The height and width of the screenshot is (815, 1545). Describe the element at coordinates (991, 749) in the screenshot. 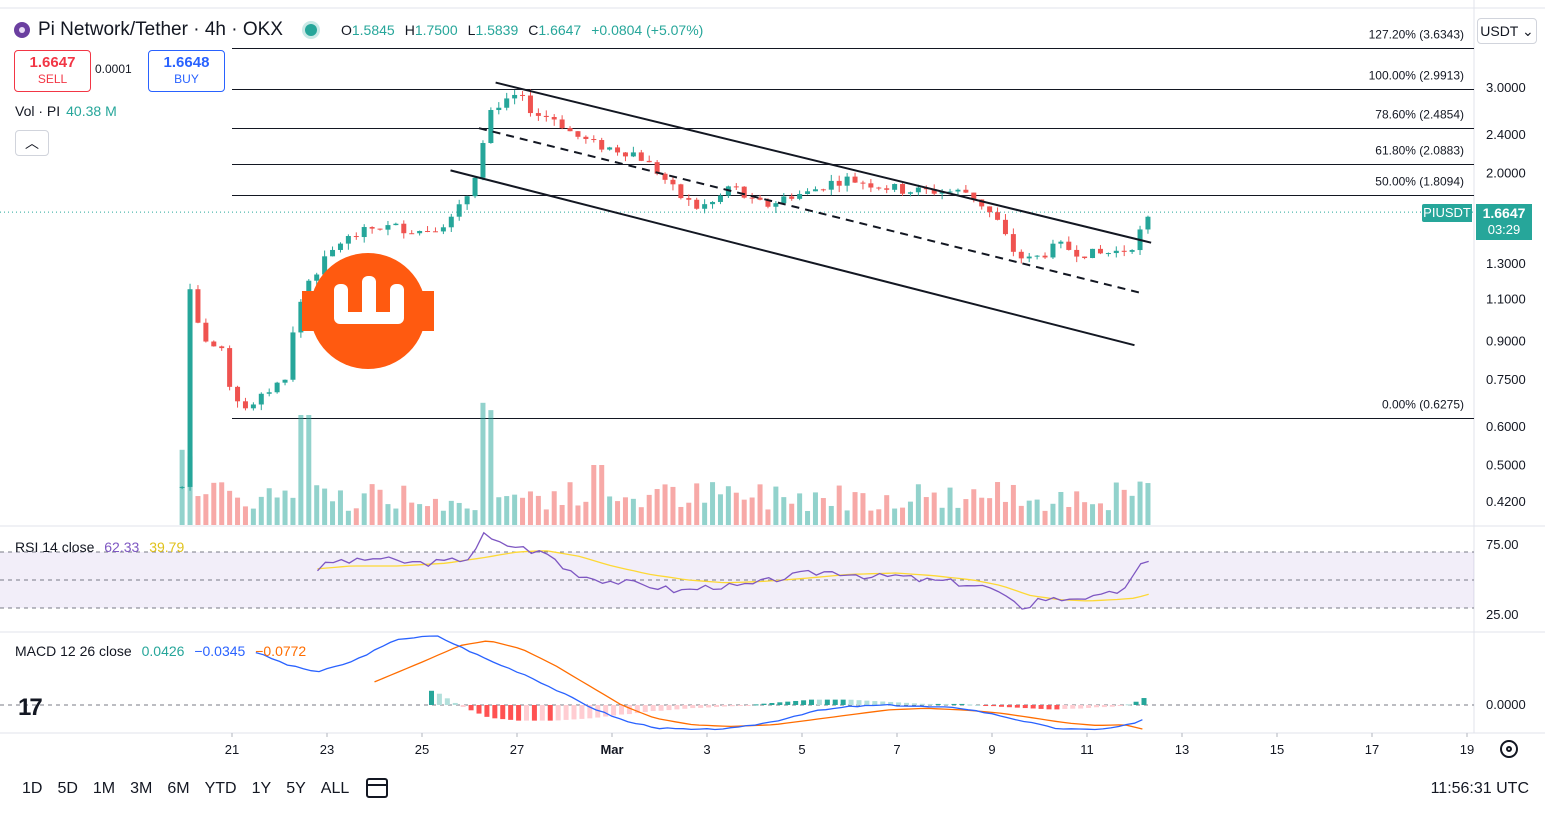

I see `time-tick-label: 9` at that location.